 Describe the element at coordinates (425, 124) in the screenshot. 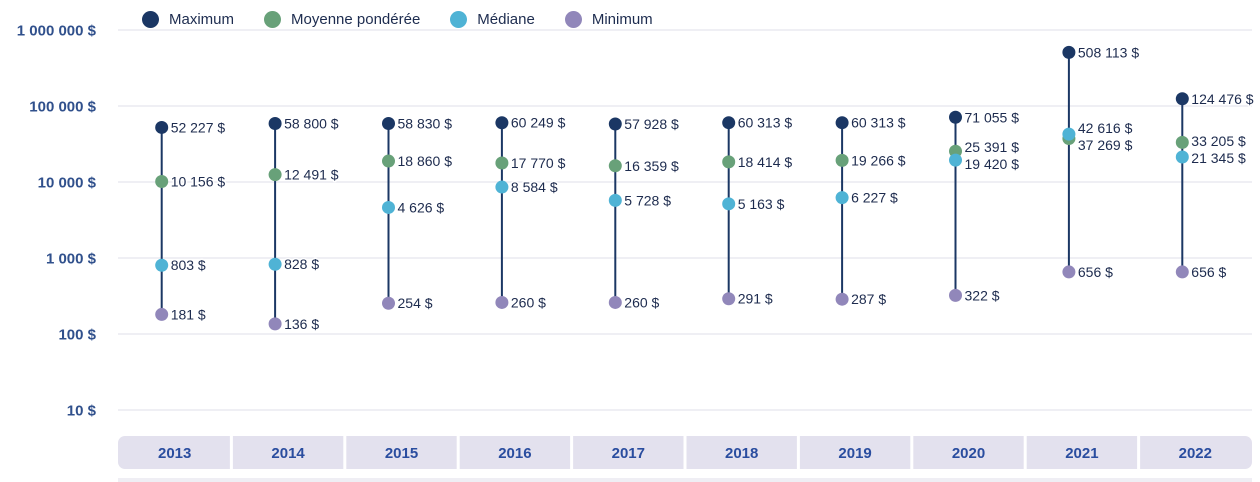

I see `data-label: 58 830 $` at that location.